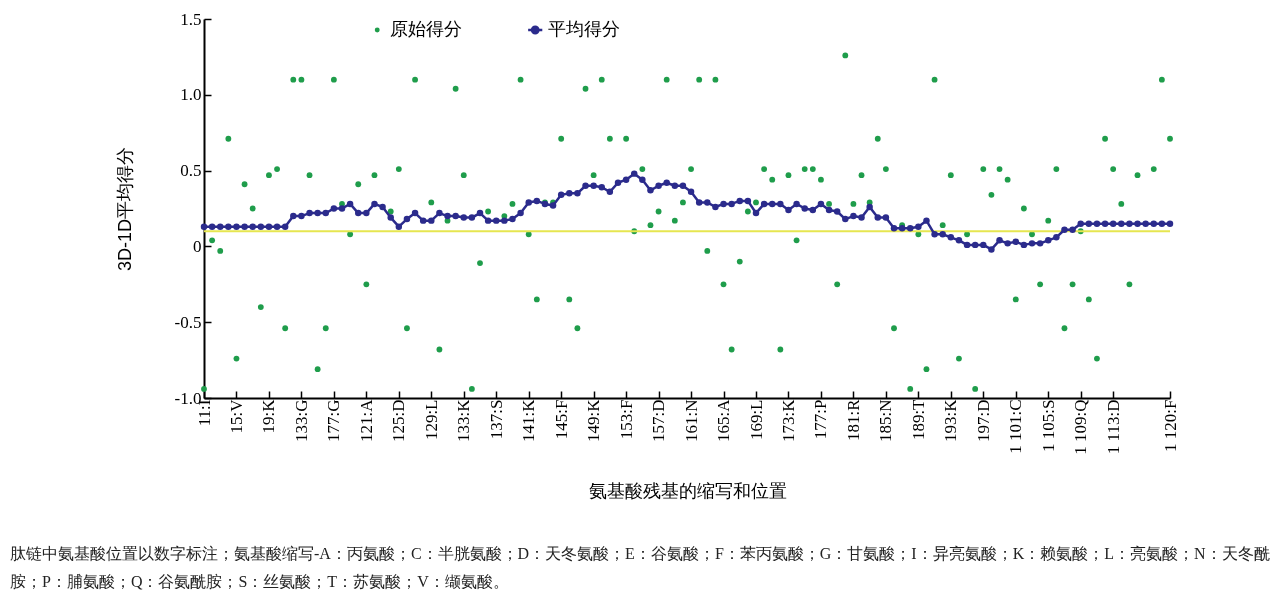  What do you see at coordinates (269, 416) in the screenshot?
I see `x-tick-label: 19:K` at bounding box center [269, 416].